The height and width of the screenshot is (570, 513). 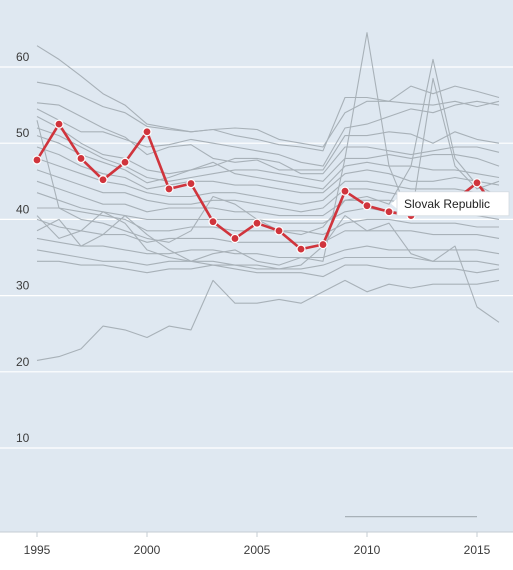 I want to click on x-tick-label-1995: 1995, so click(x=37, y=550).